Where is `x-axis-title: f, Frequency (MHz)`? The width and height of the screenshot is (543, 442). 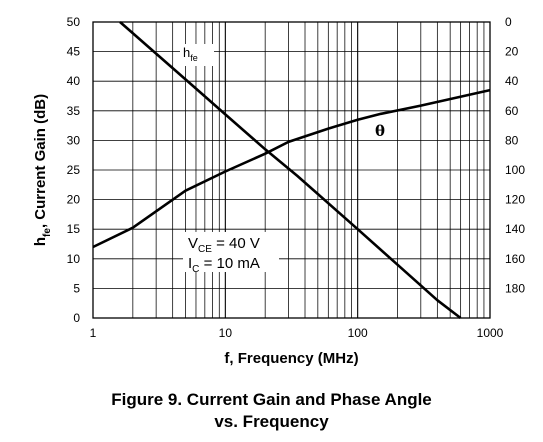
x-axis-title: f, Frequency (MHz) is located at coordinates (291, 358).